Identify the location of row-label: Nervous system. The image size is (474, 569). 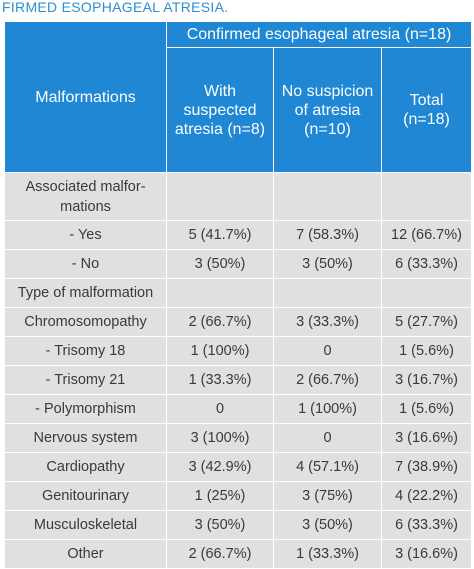
(85, 438).